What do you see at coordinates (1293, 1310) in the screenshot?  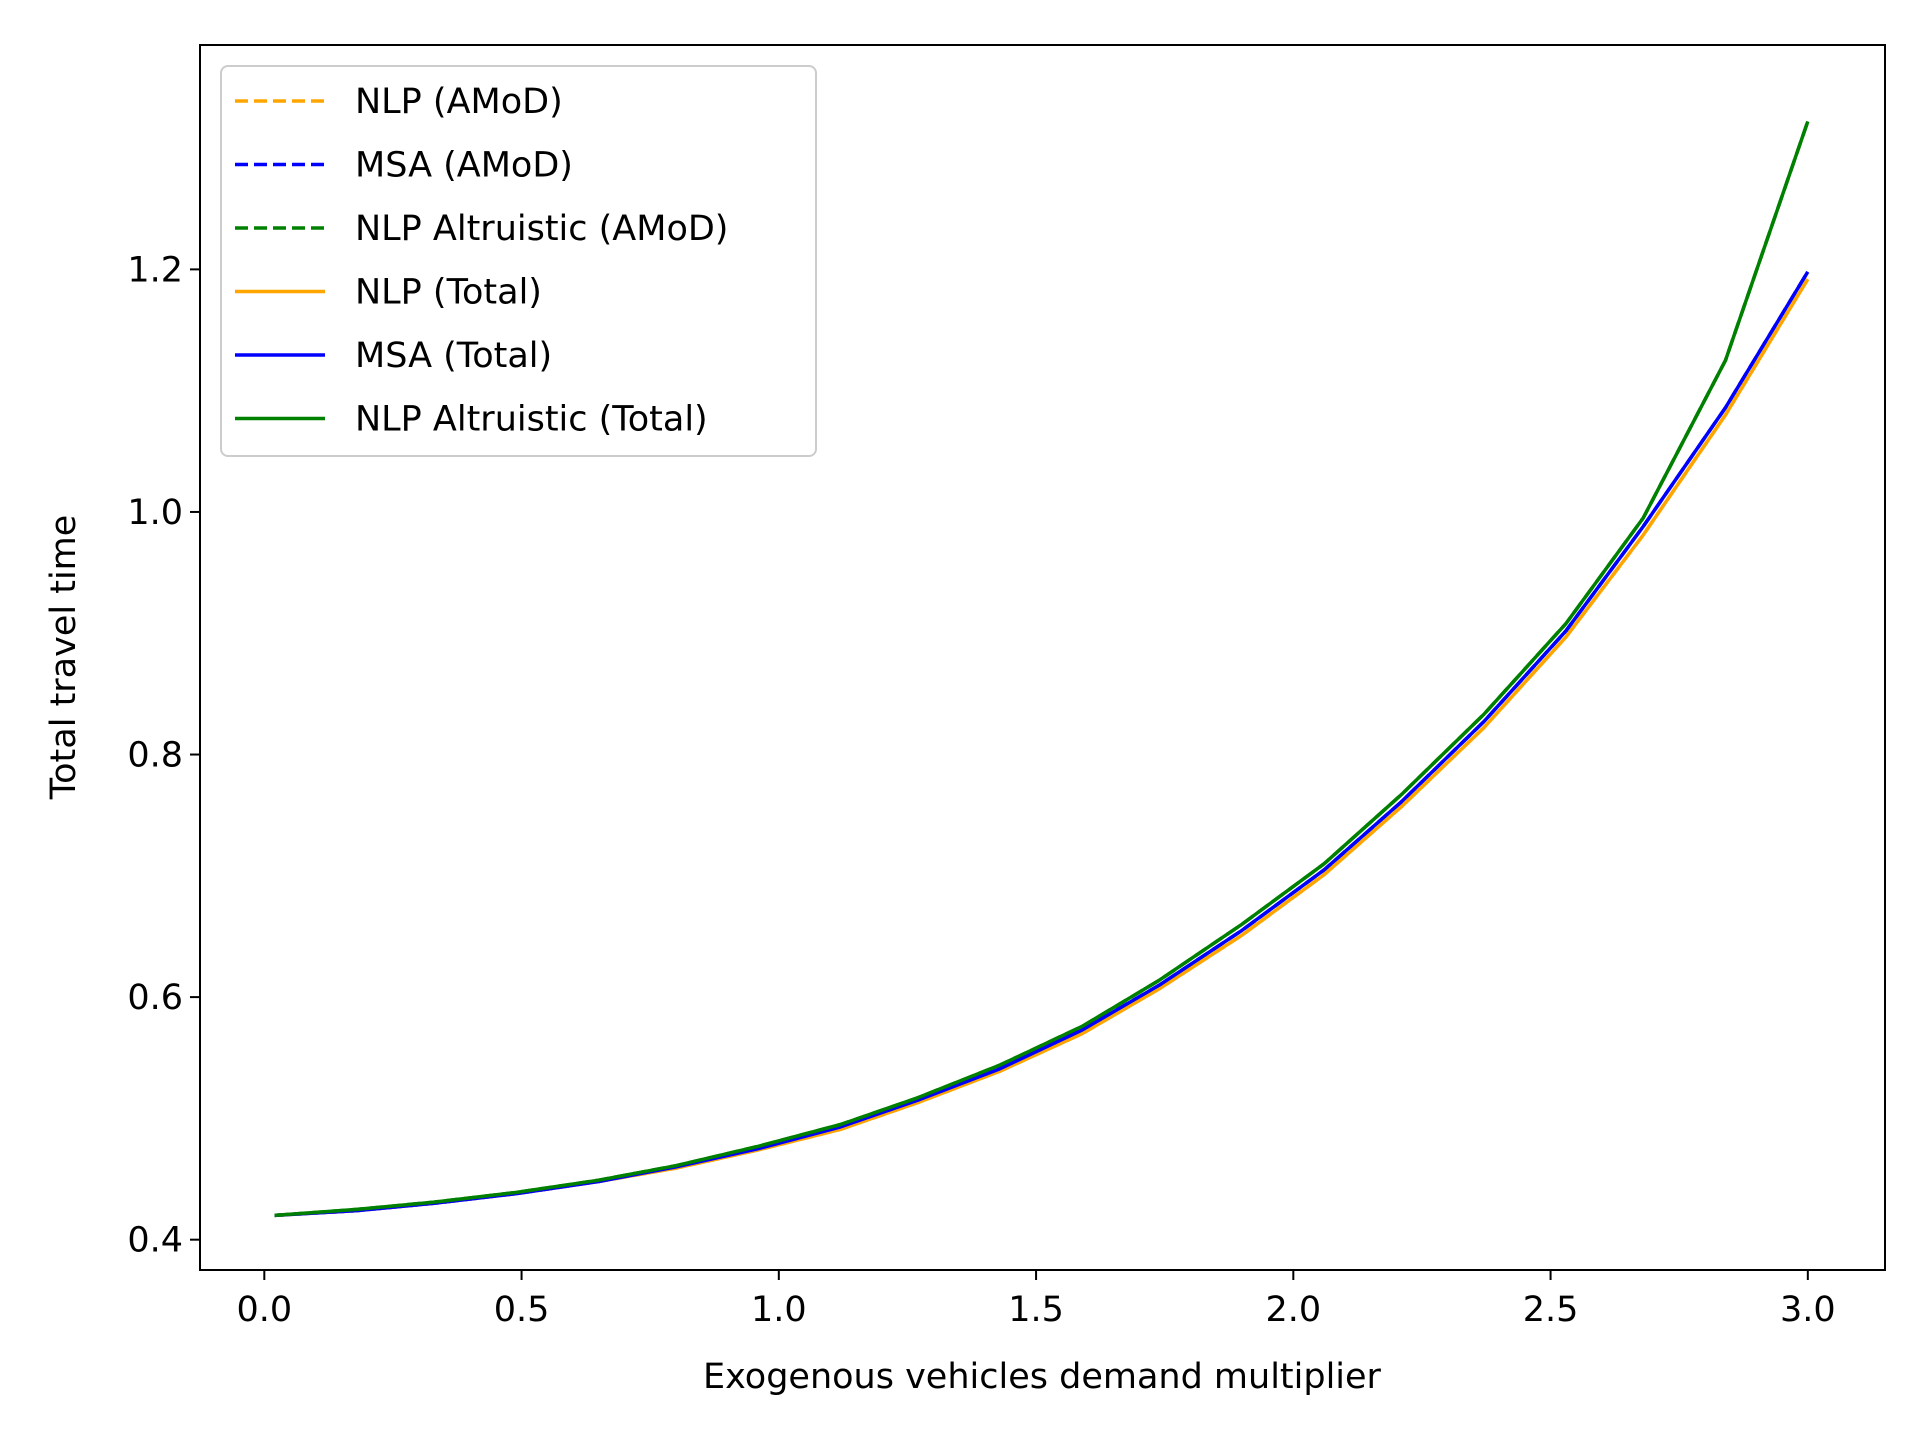 I see `x-tick-label: 2.0` at bounding box center [1293, 1310].